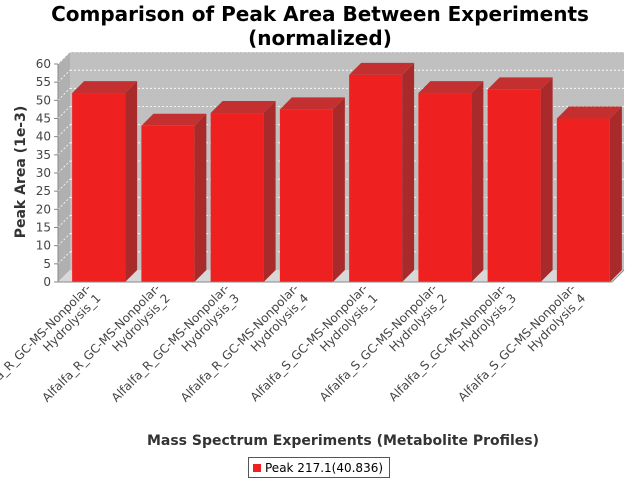 Image resolution: width=640 pixels, height=480 pixels. I want to click on y-tick-labels: 0 5 10 15 20 25 30 35 40 45 50 55 60, so click(47, 173).